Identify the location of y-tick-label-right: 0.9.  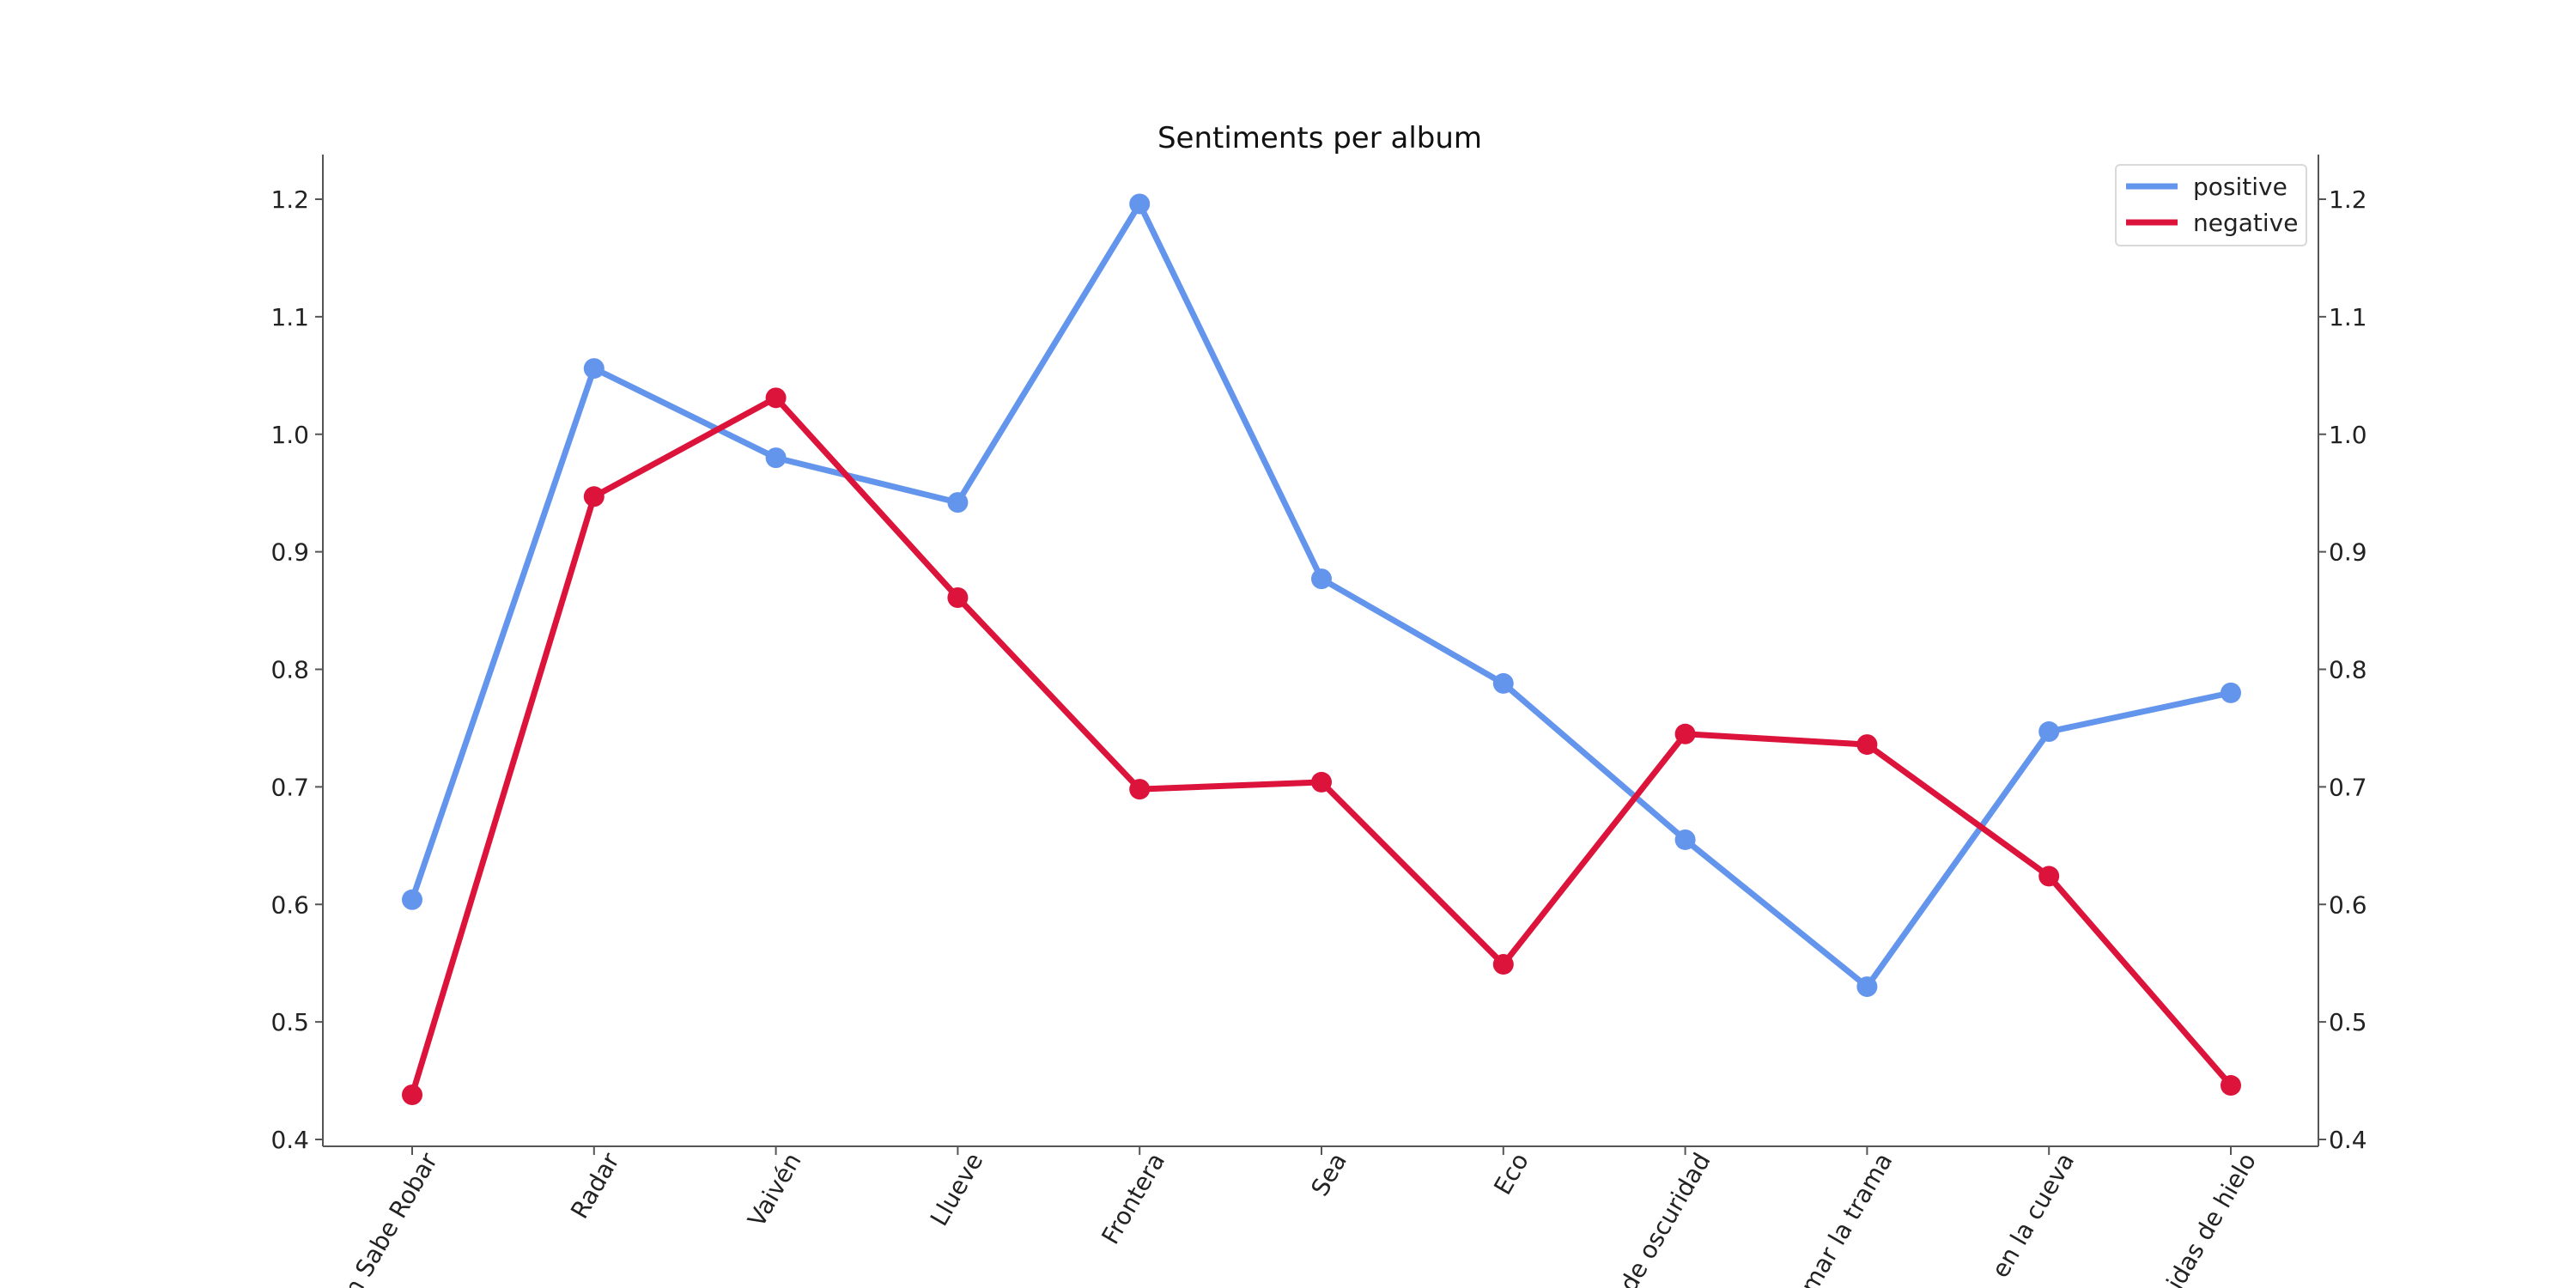
(2348, 552).